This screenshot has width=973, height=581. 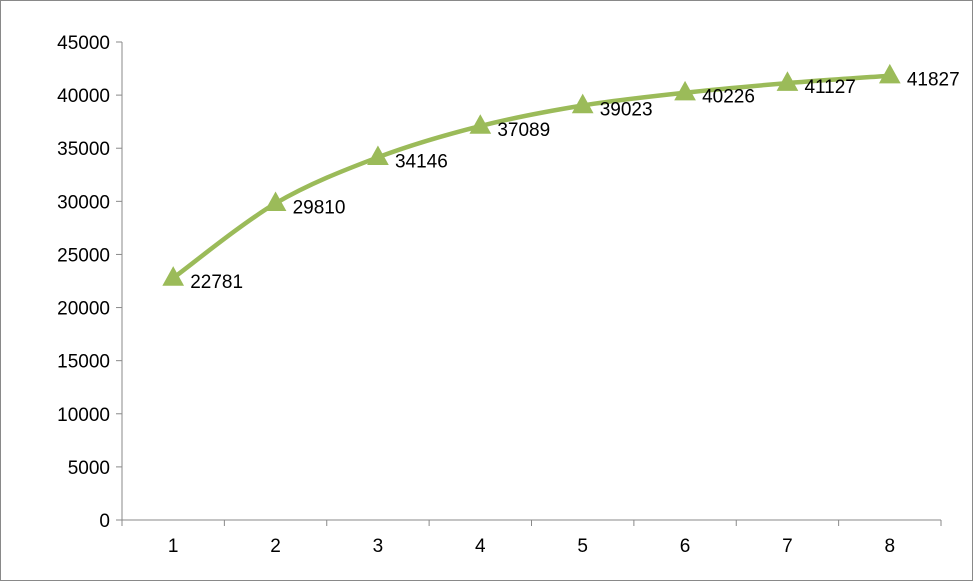 I want to click on y-tick-label: 35000, so click(x=83, y=149).